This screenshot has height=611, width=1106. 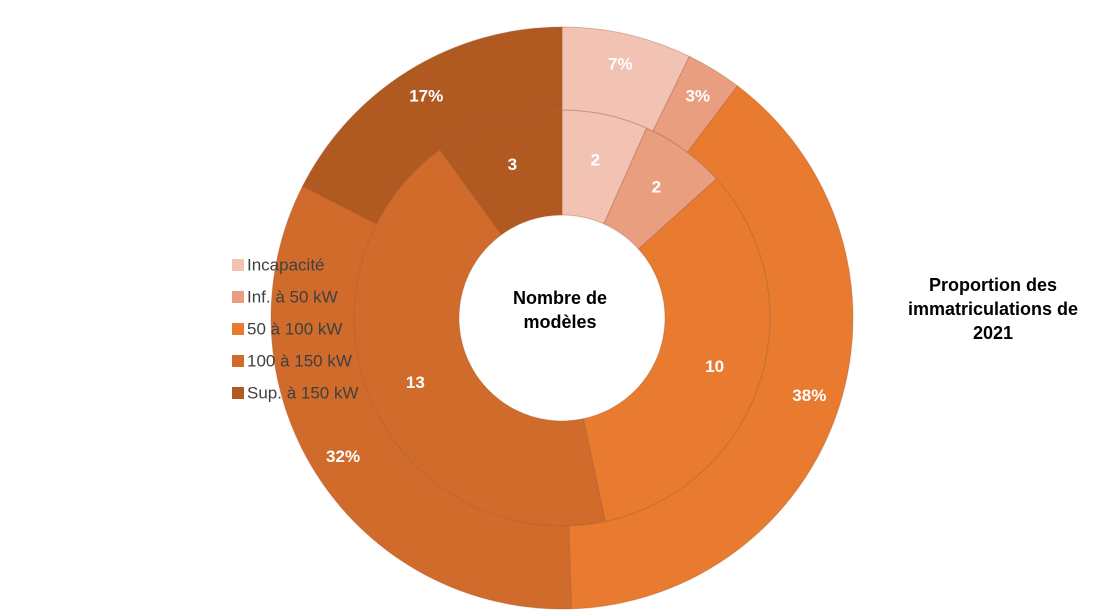 What do you see at coordinates (343, 456) in the screenshot?
I see `data-label: 32%` at bounding box center [343, 456].